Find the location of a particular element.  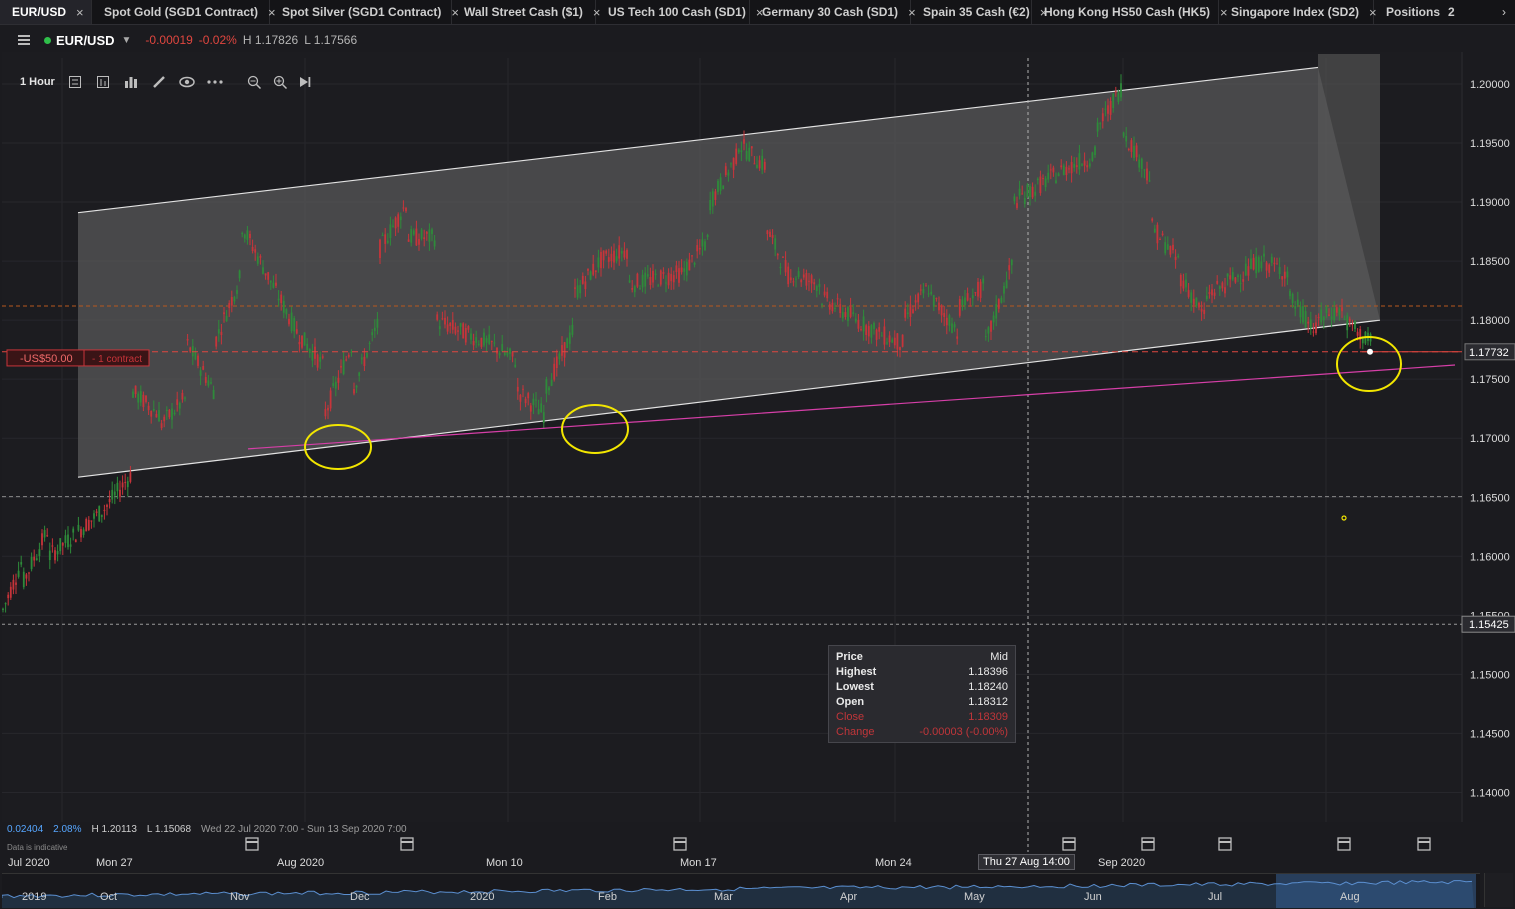

tab-spot-gold-sgd1-contract: Spot Gold (SGD1 Contract) × is located at coordinates (184, 12).